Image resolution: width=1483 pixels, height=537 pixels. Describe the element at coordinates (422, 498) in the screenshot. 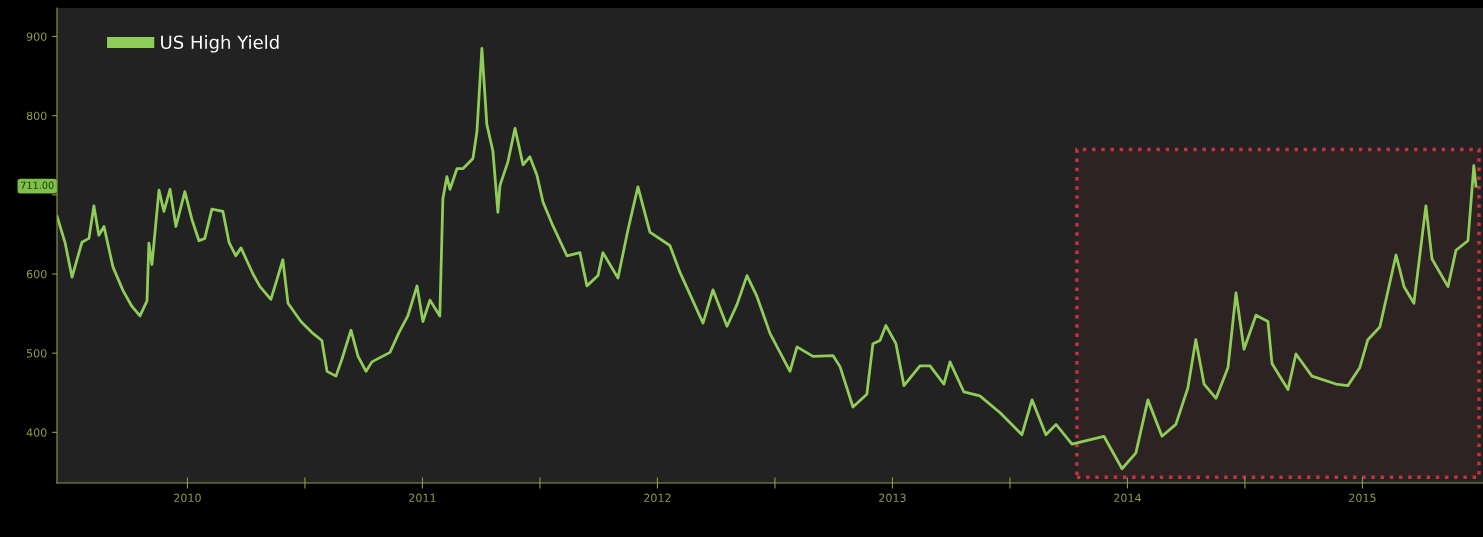

I see `x-tick-label: 2011` at that location.